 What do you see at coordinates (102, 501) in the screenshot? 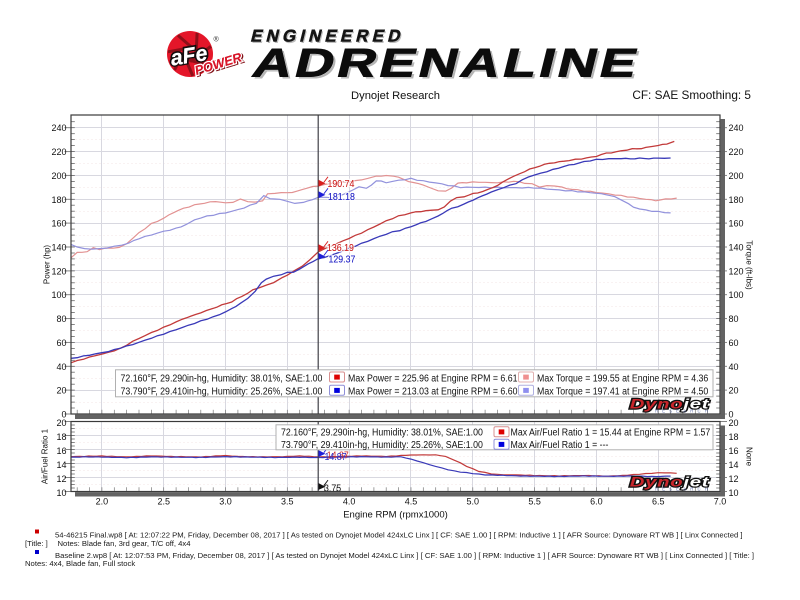
I see `svg-text: 2.0` at bounding box center [102, 501].